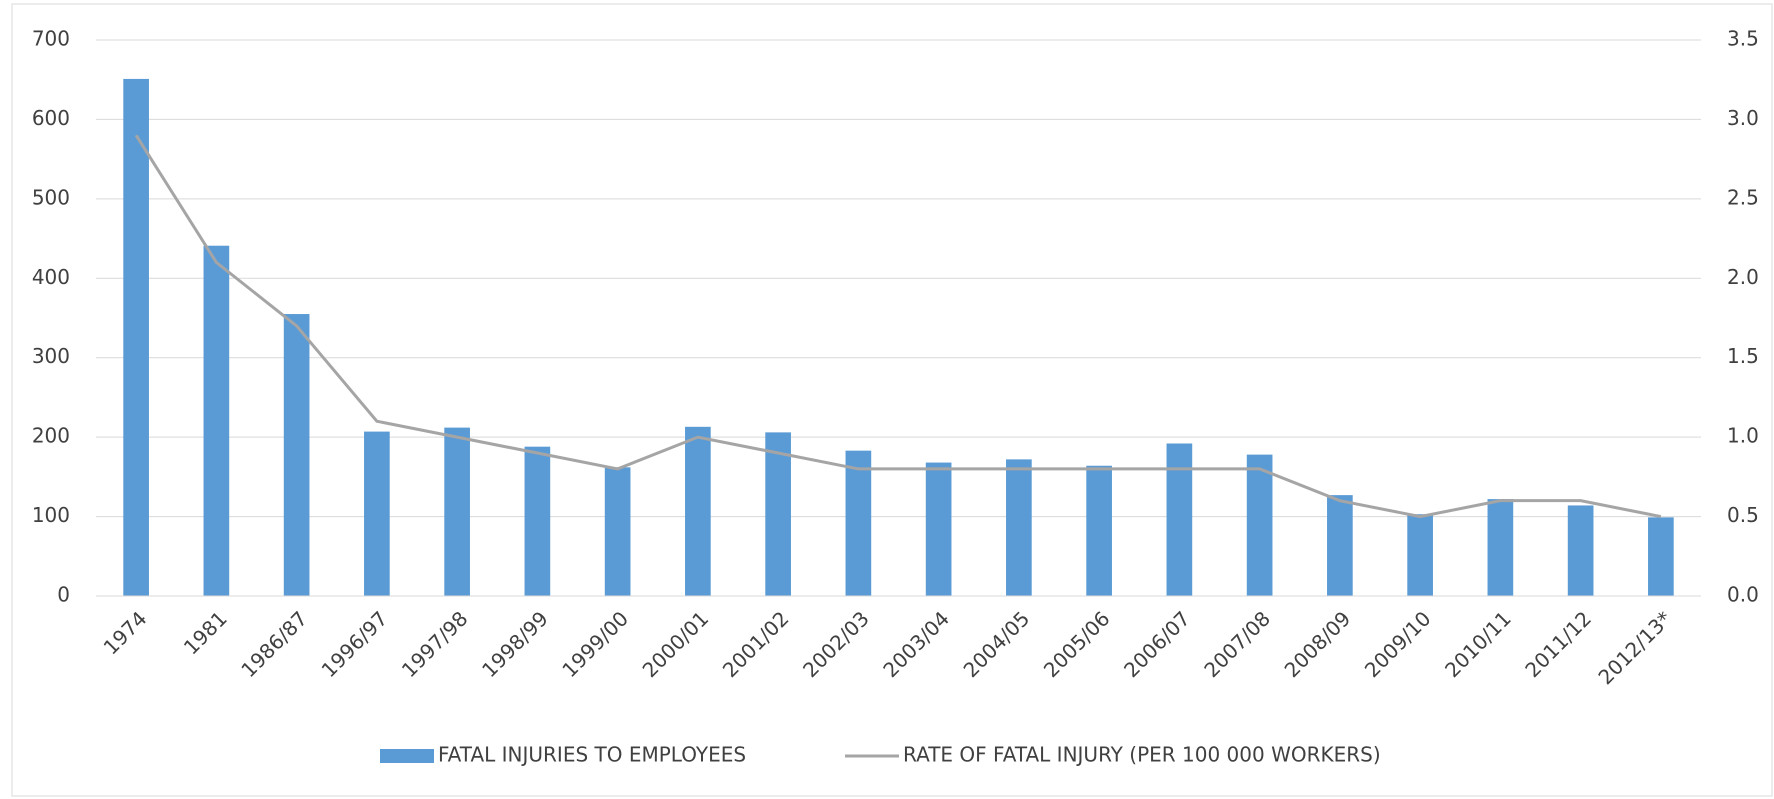 This screenshot has width=1774, height=799. I want to click on legend-label: FATAL INJURIES TO EMPLOYEES, so click(592, 755).